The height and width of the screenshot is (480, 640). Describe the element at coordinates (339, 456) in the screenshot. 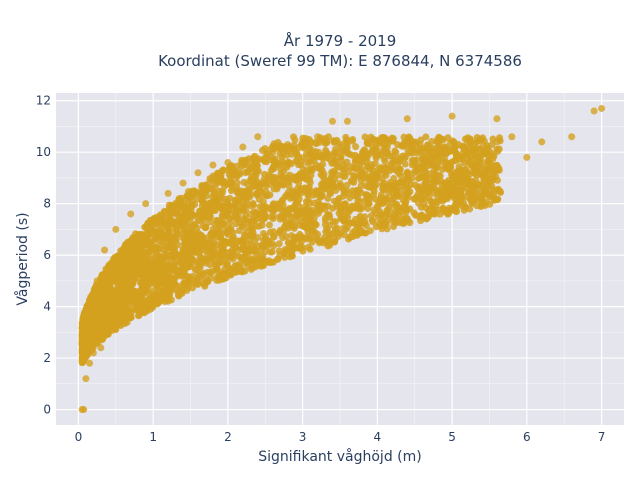

I see `x-axis-label: Signifikant våghöjd (m)` at that location.